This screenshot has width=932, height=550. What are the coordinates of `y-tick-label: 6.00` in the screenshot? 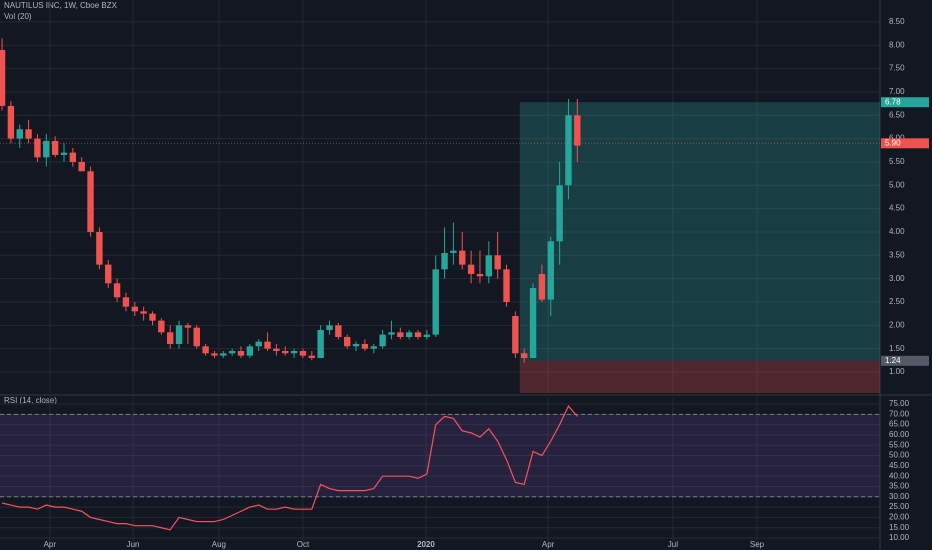 It's located at (897, 138).